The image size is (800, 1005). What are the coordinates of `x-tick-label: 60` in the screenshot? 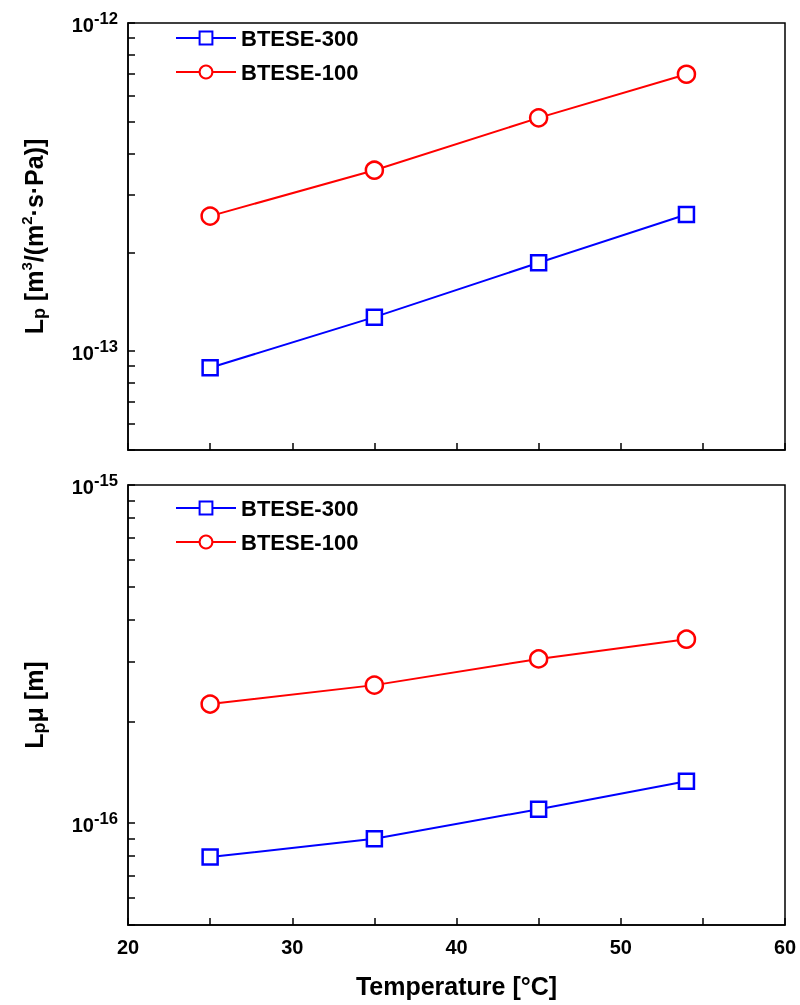 It's located at (785, 947).